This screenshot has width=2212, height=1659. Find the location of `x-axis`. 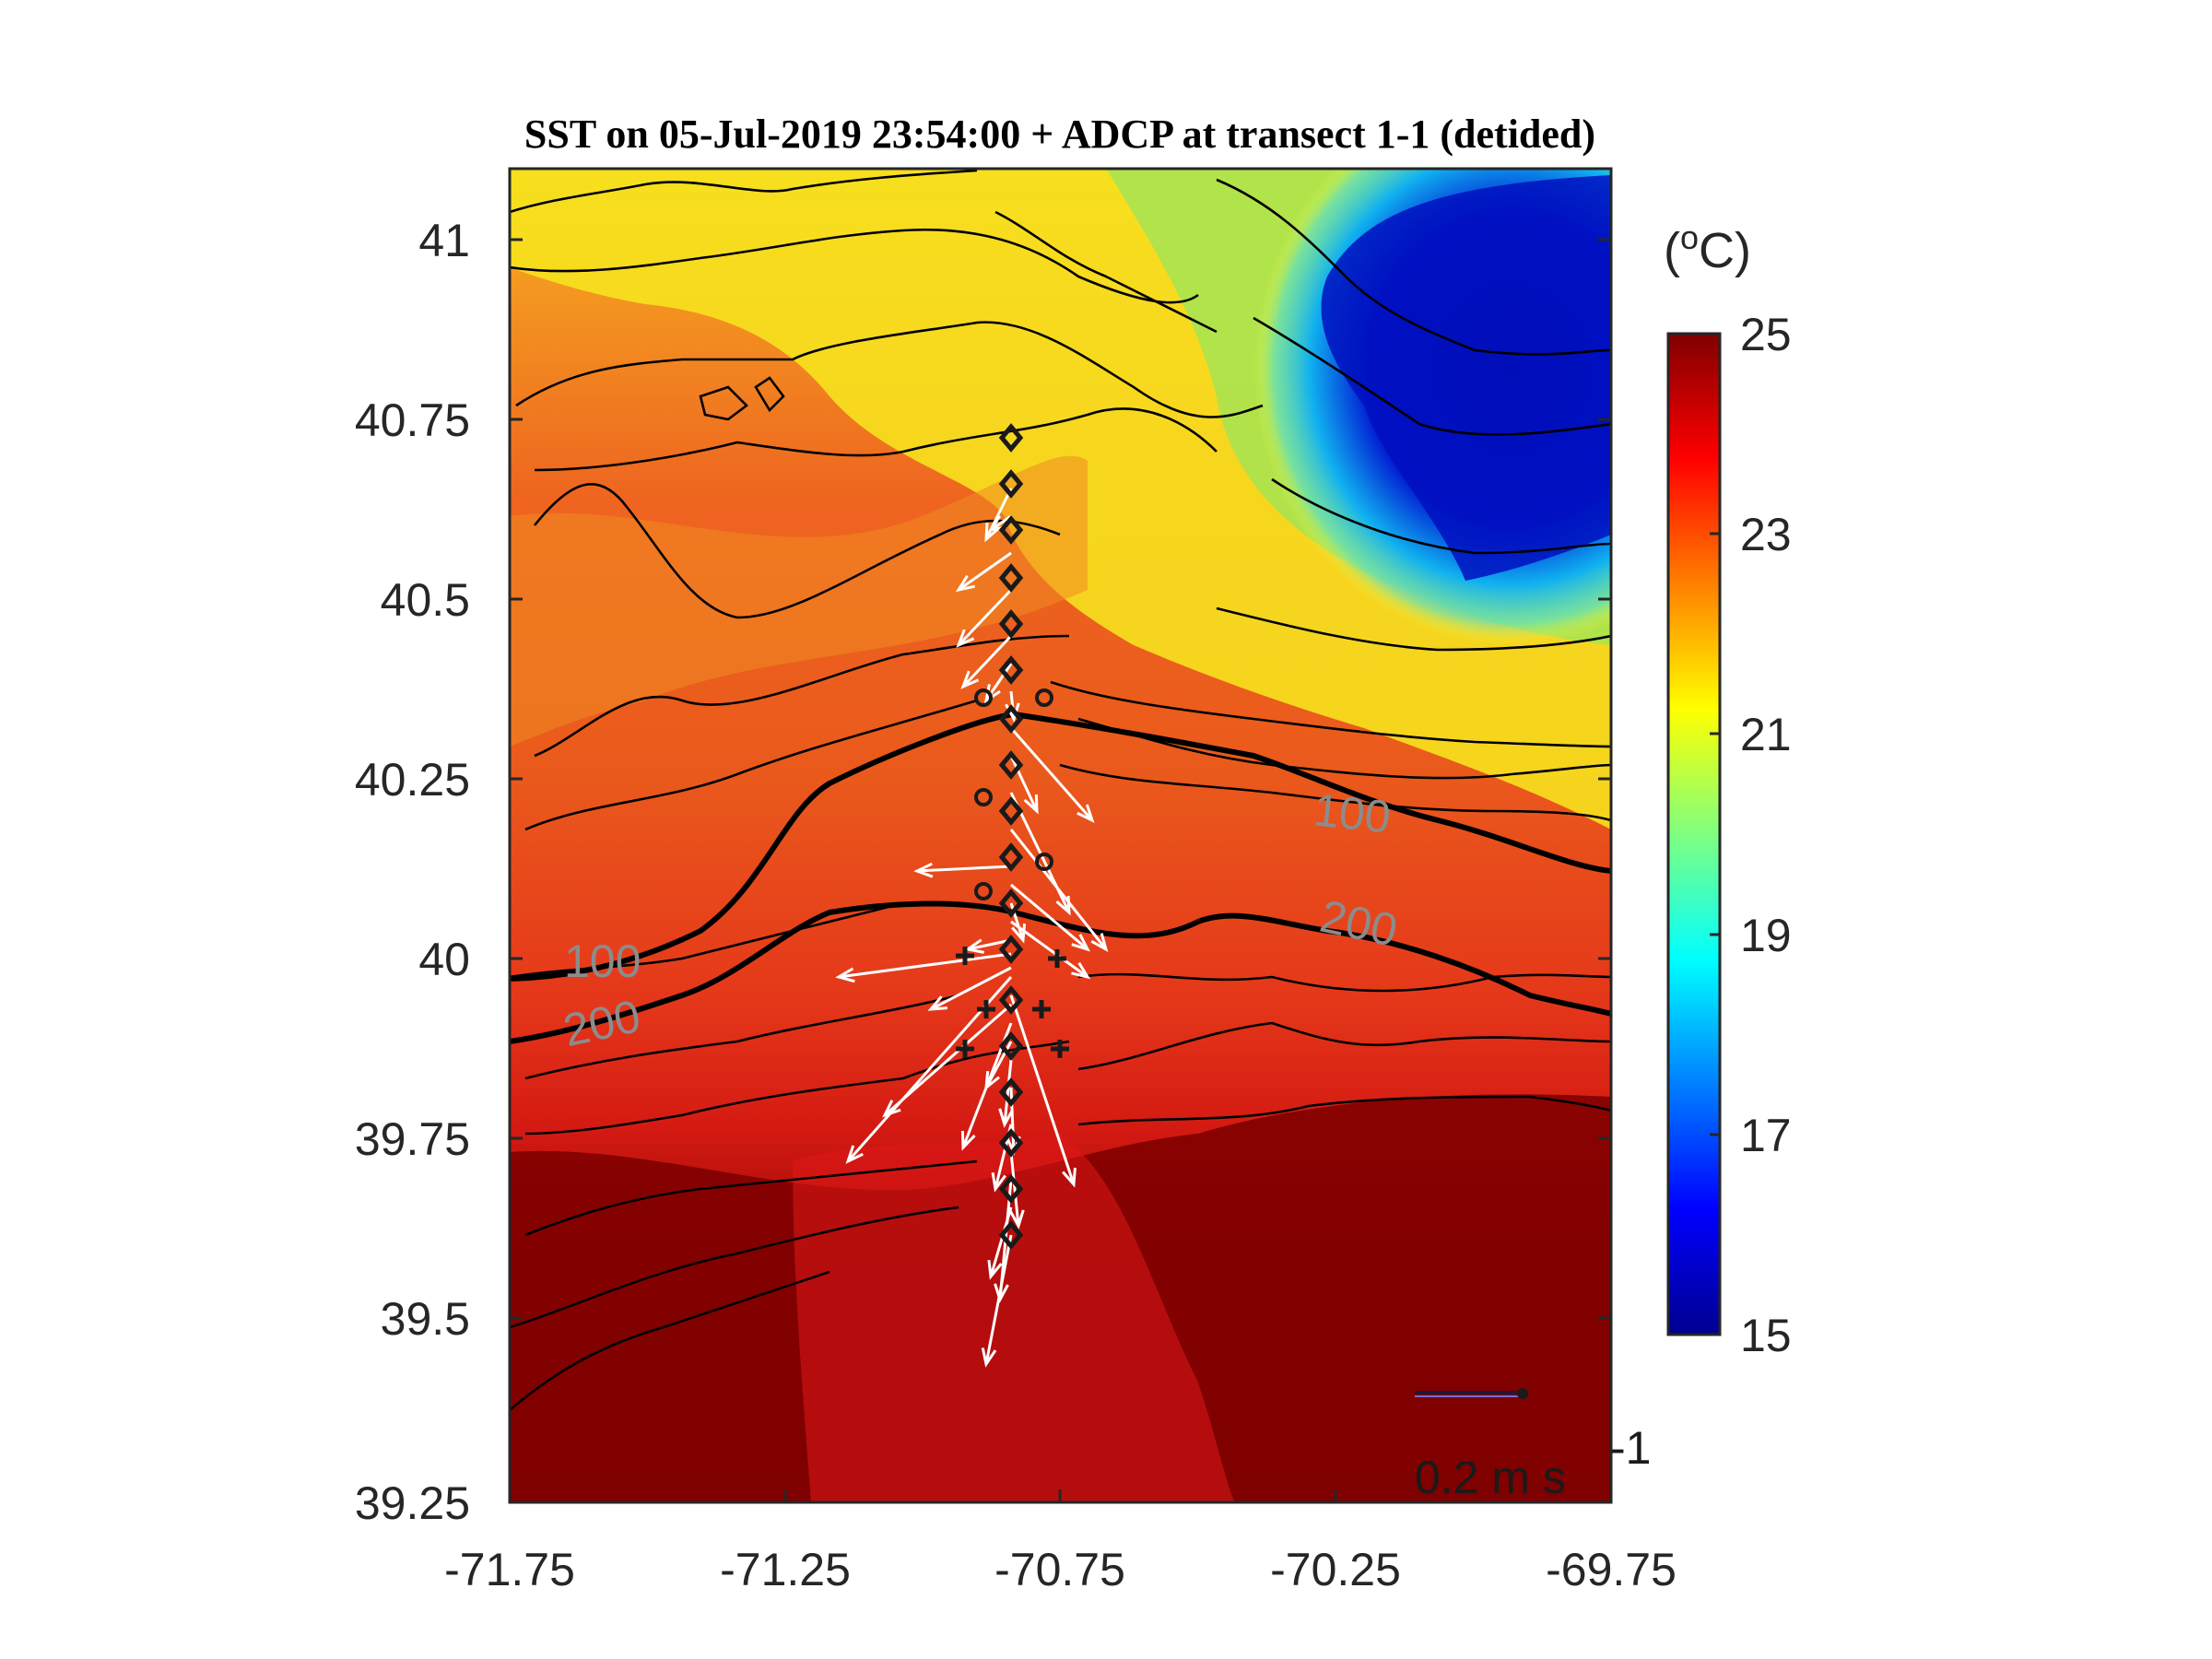

x-axis is located at coordinates (1060, 1495).